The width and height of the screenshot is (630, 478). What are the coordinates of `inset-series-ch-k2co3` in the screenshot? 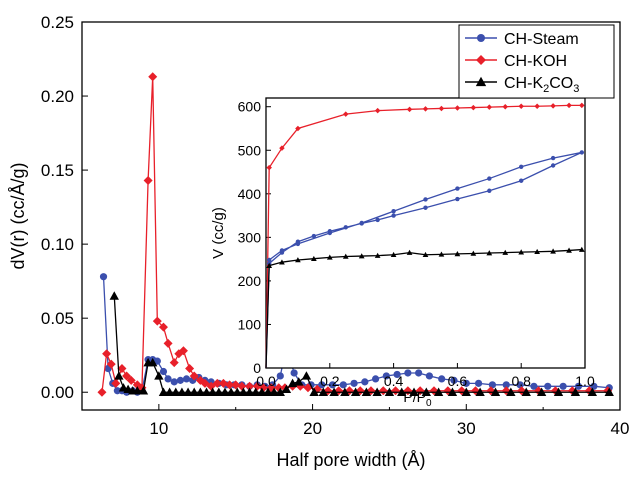 It's located at (425, 307).